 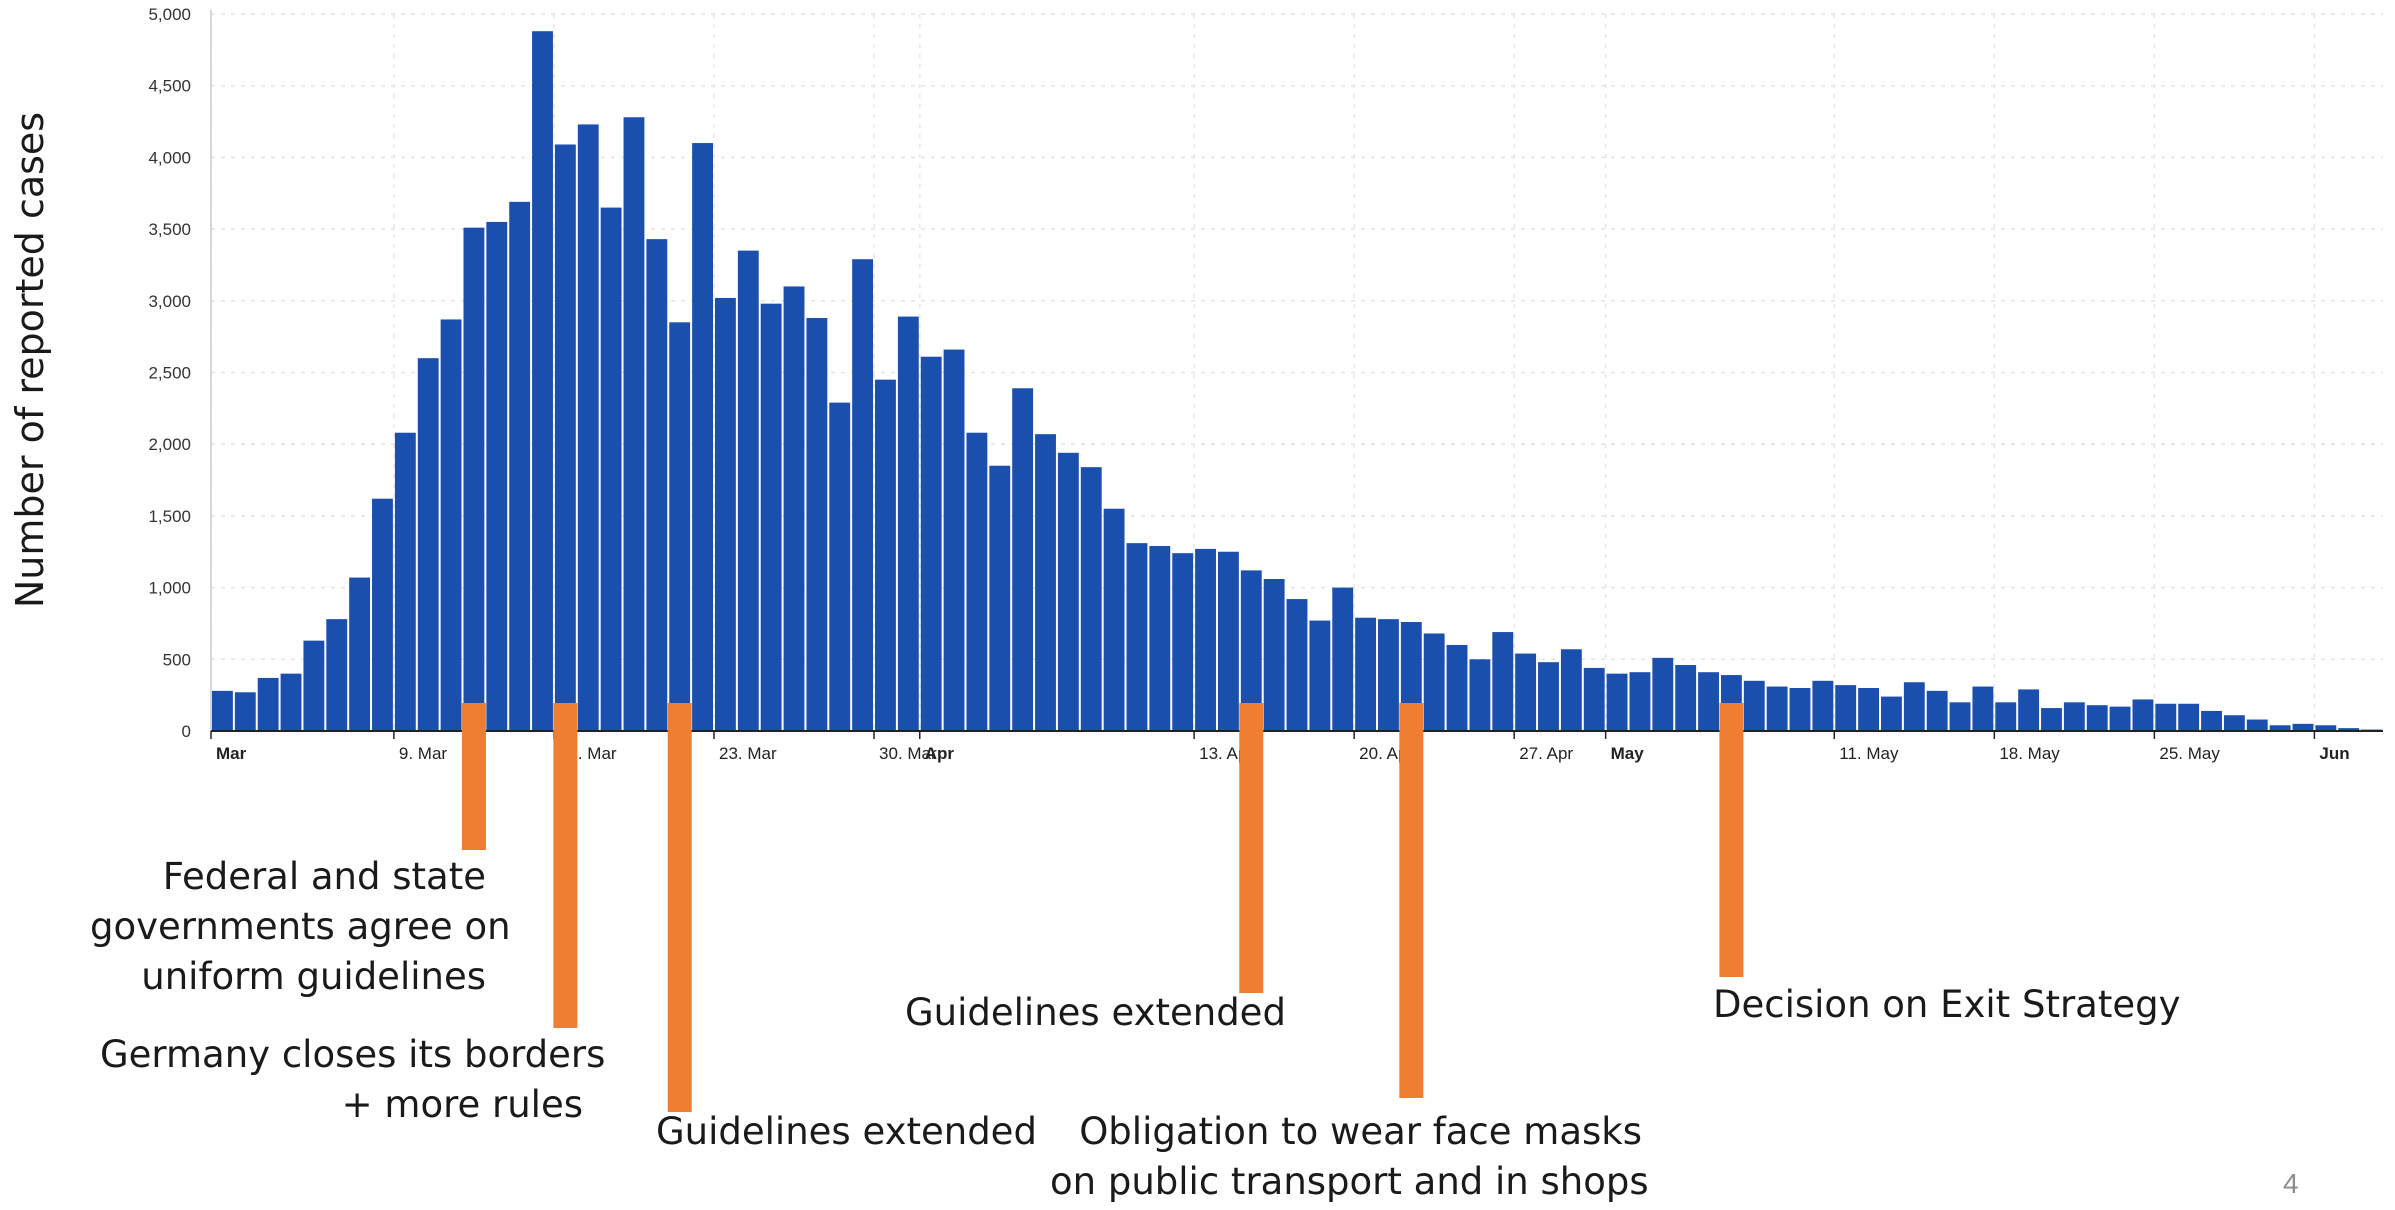 I want to click on x-tick-label: 11. May, so click(x=1869, y=753).